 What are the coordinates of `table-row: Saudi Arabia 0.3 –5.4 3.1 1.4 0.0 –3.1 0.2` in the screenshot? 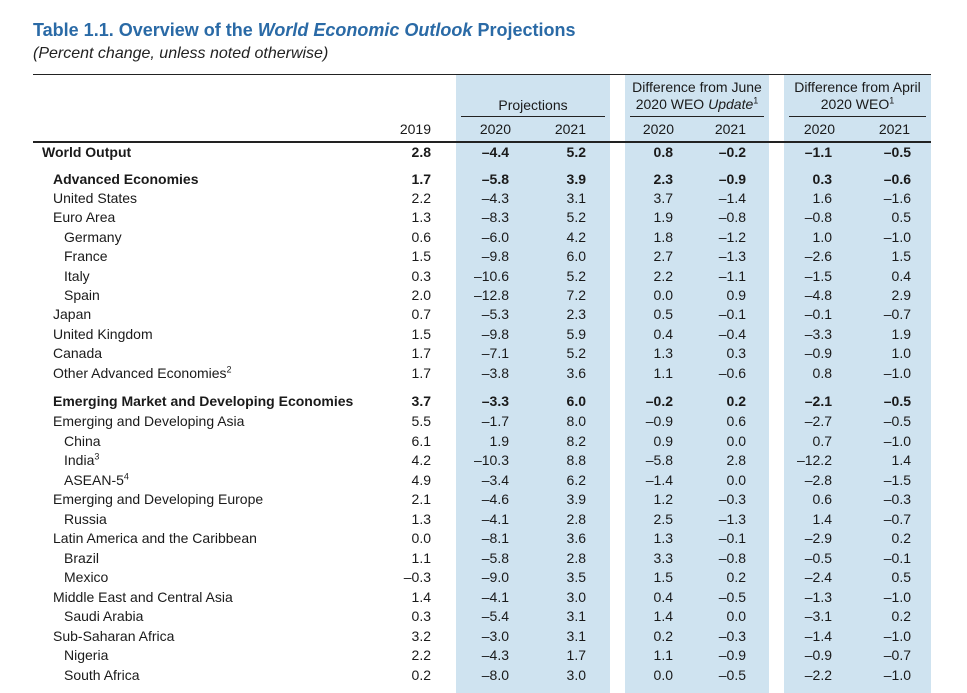 It's located at (483, 617).